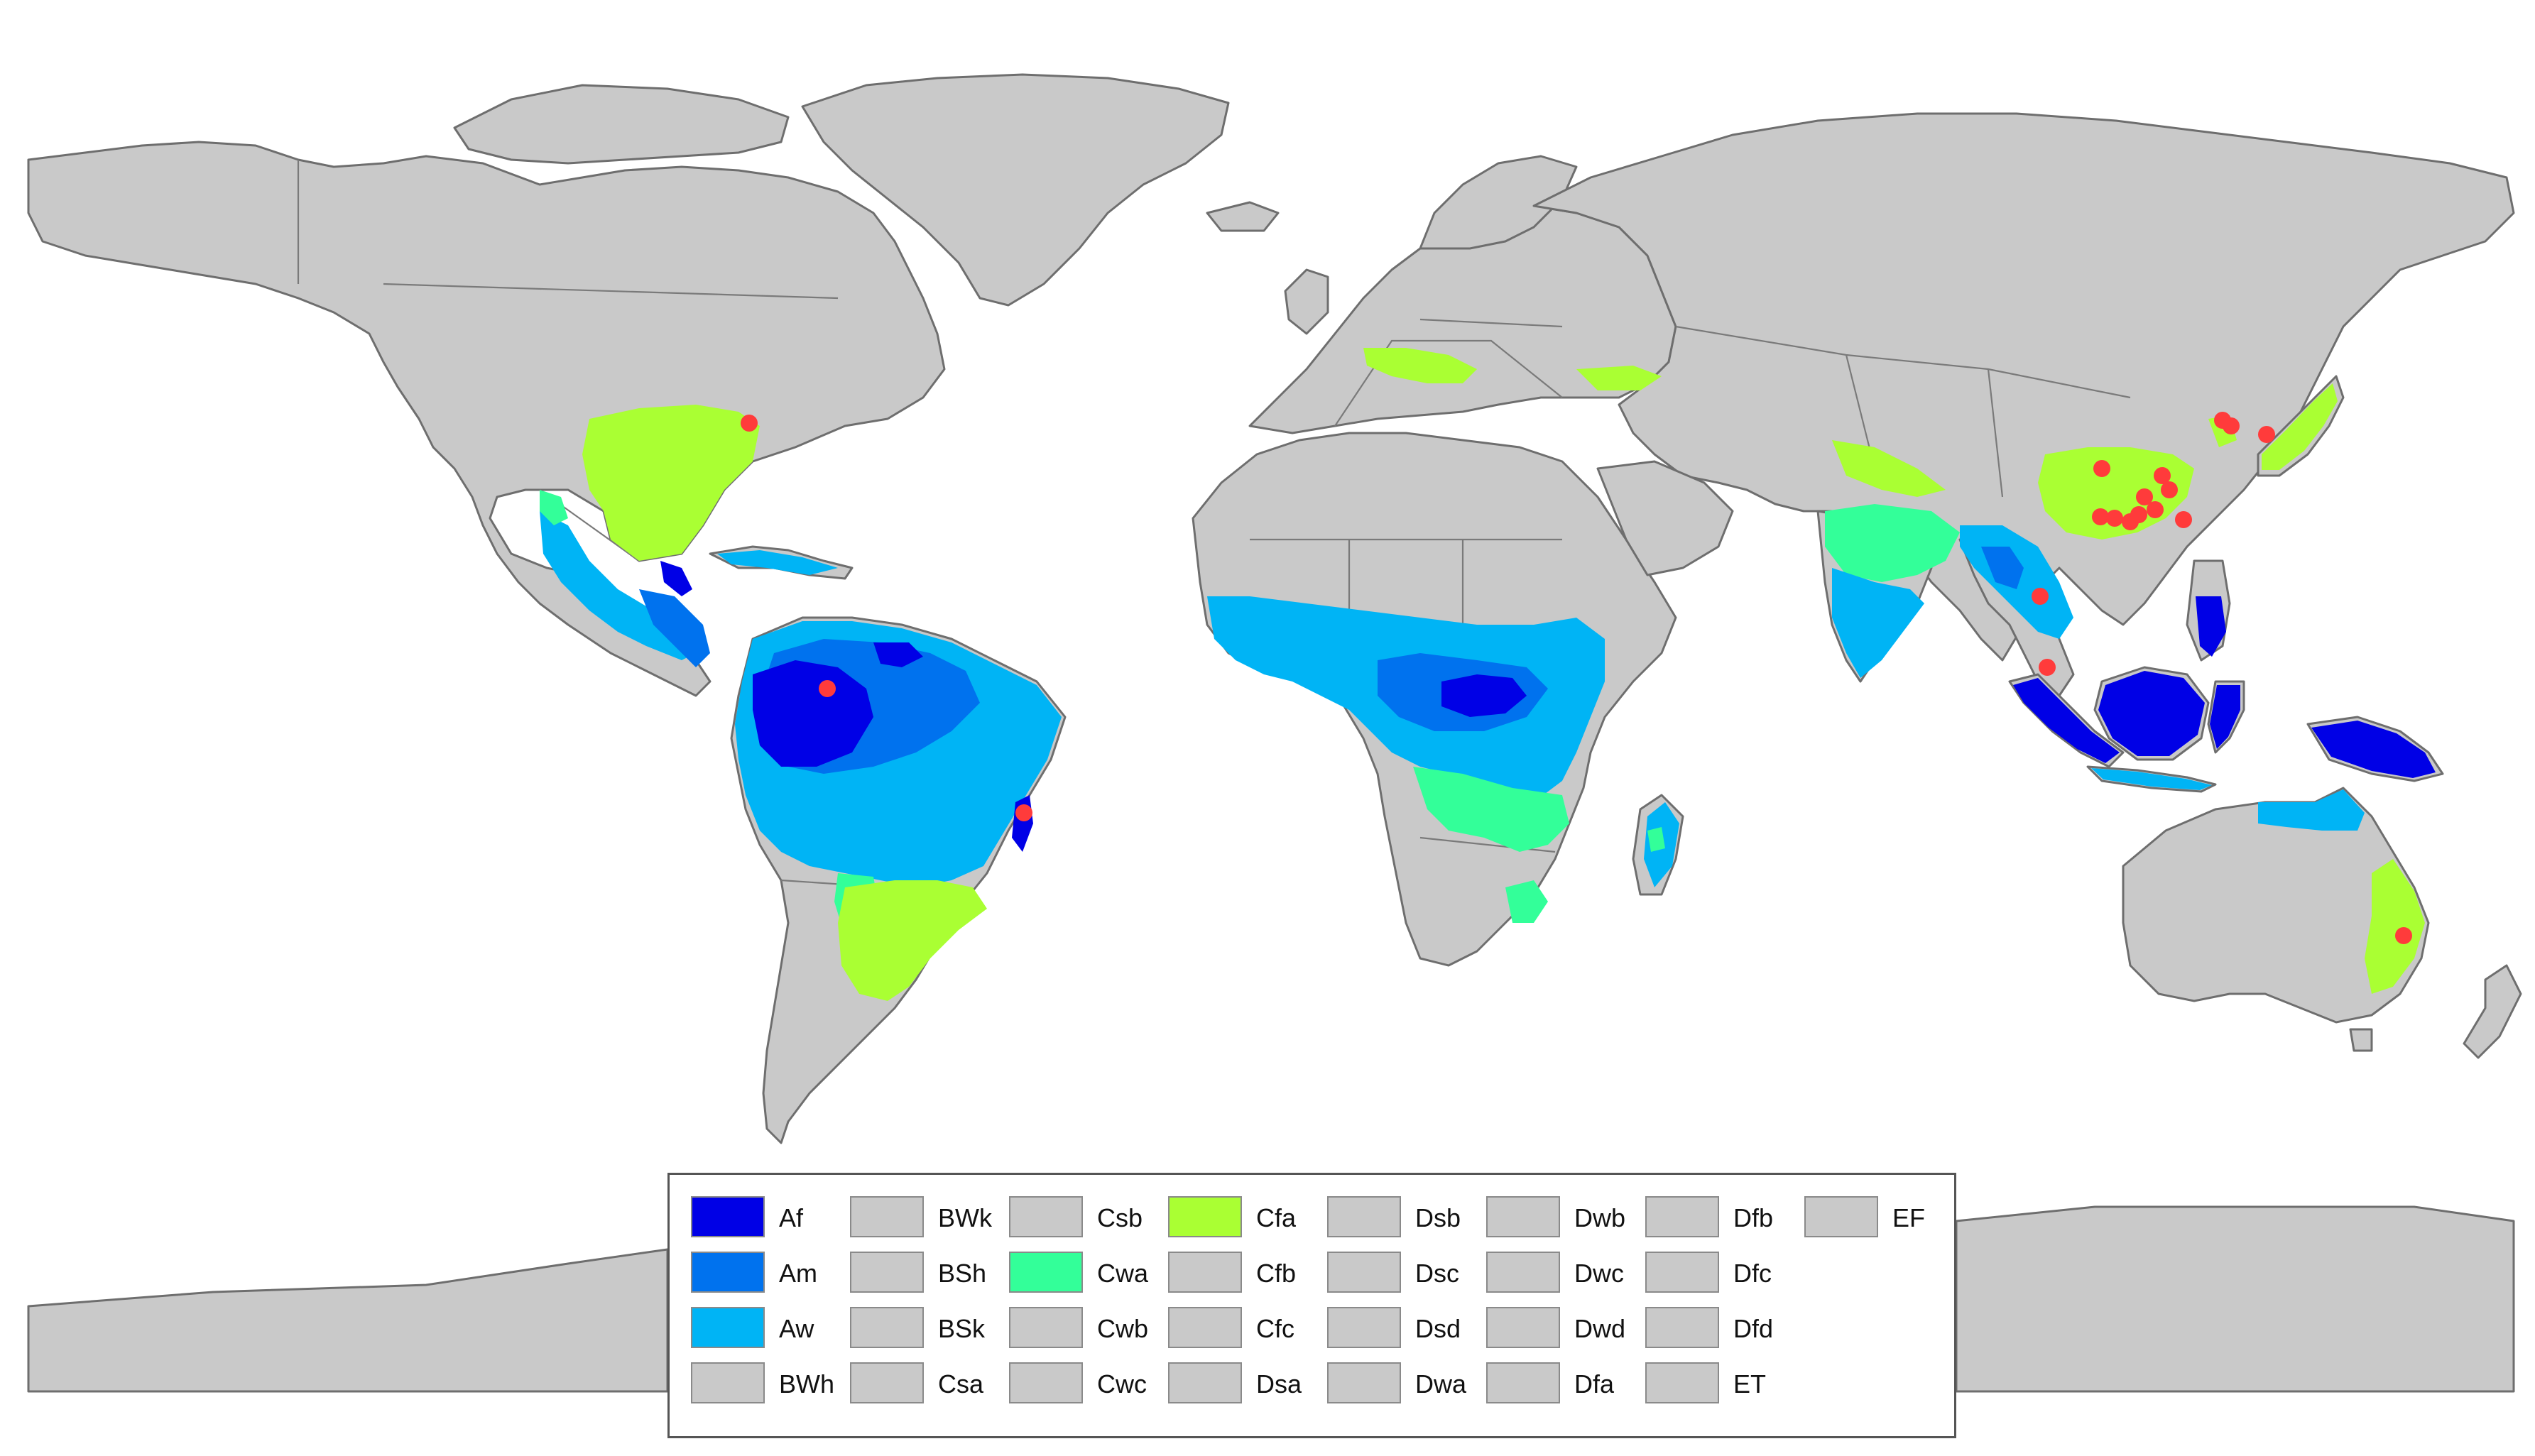  Describe the element at coordinates (1243, 217) in the screenshot. I see `iceland-land` at that location.